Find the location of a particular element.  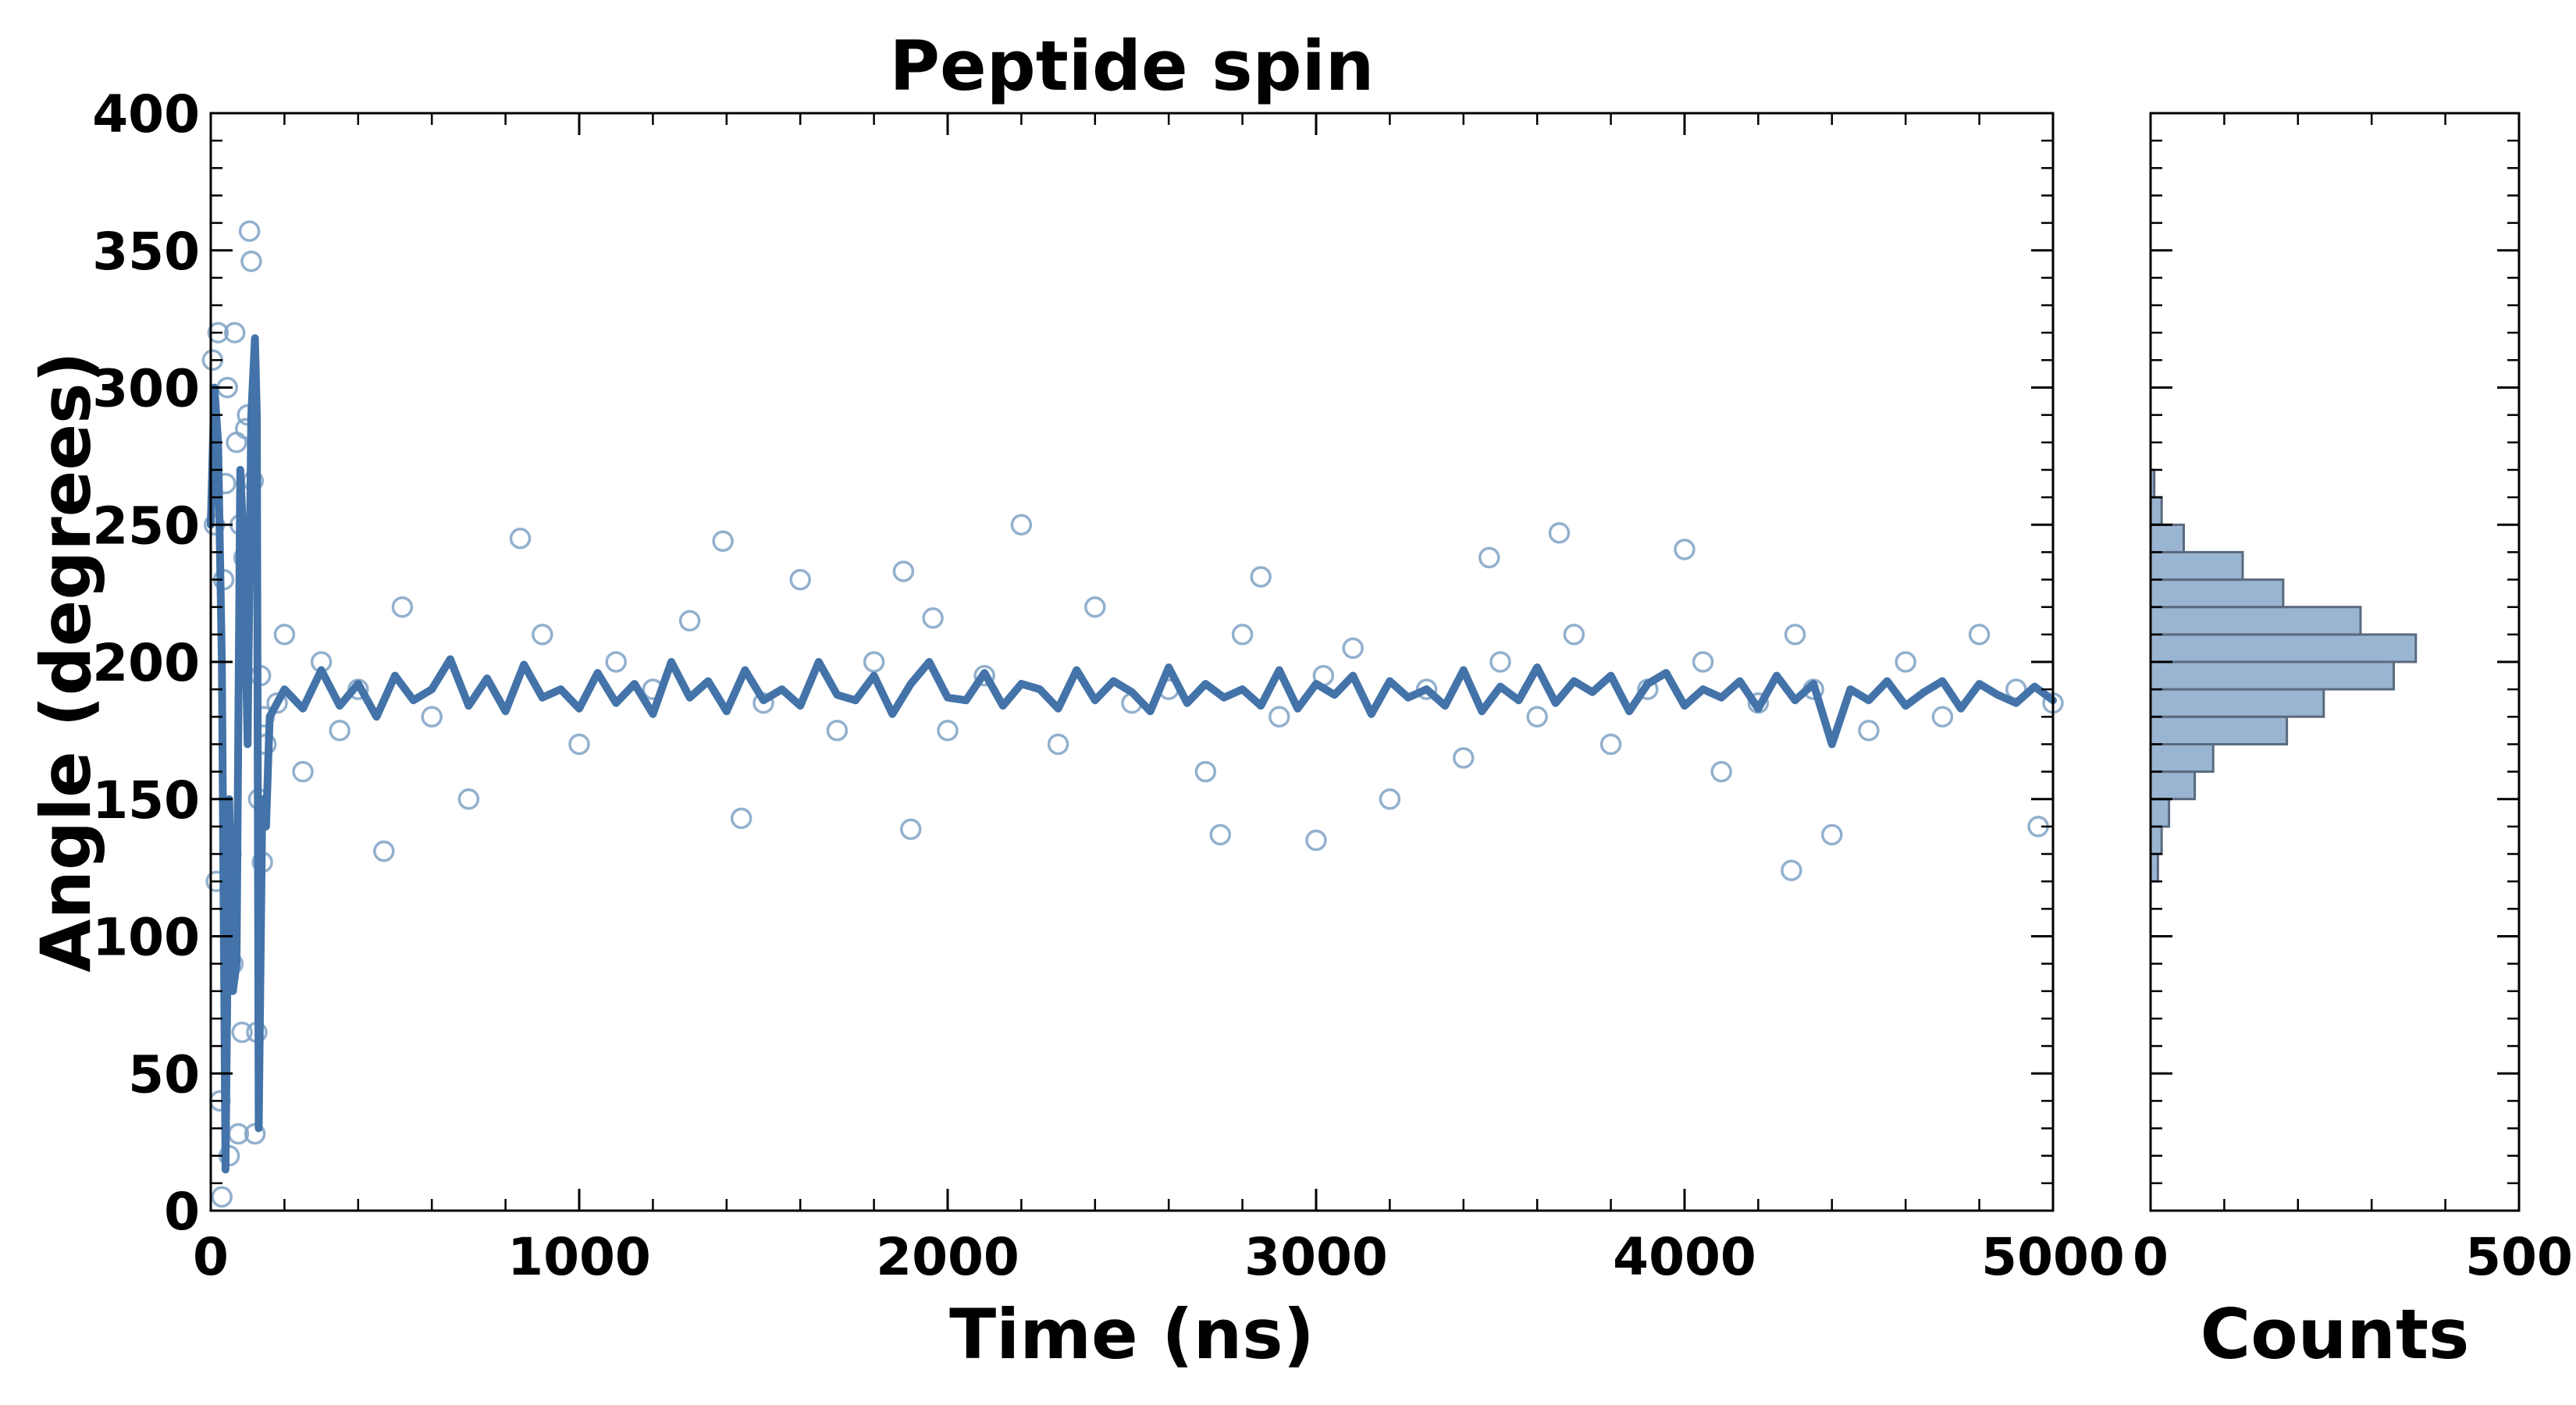

histogram-bars is located at coordinates (2283, 676).